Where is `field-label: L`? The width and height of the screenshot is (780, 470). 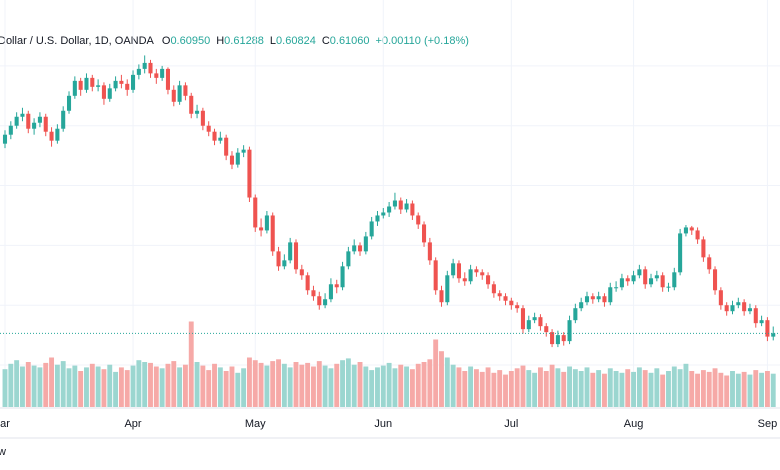
field-label: L is located at coordinates (273, 41).